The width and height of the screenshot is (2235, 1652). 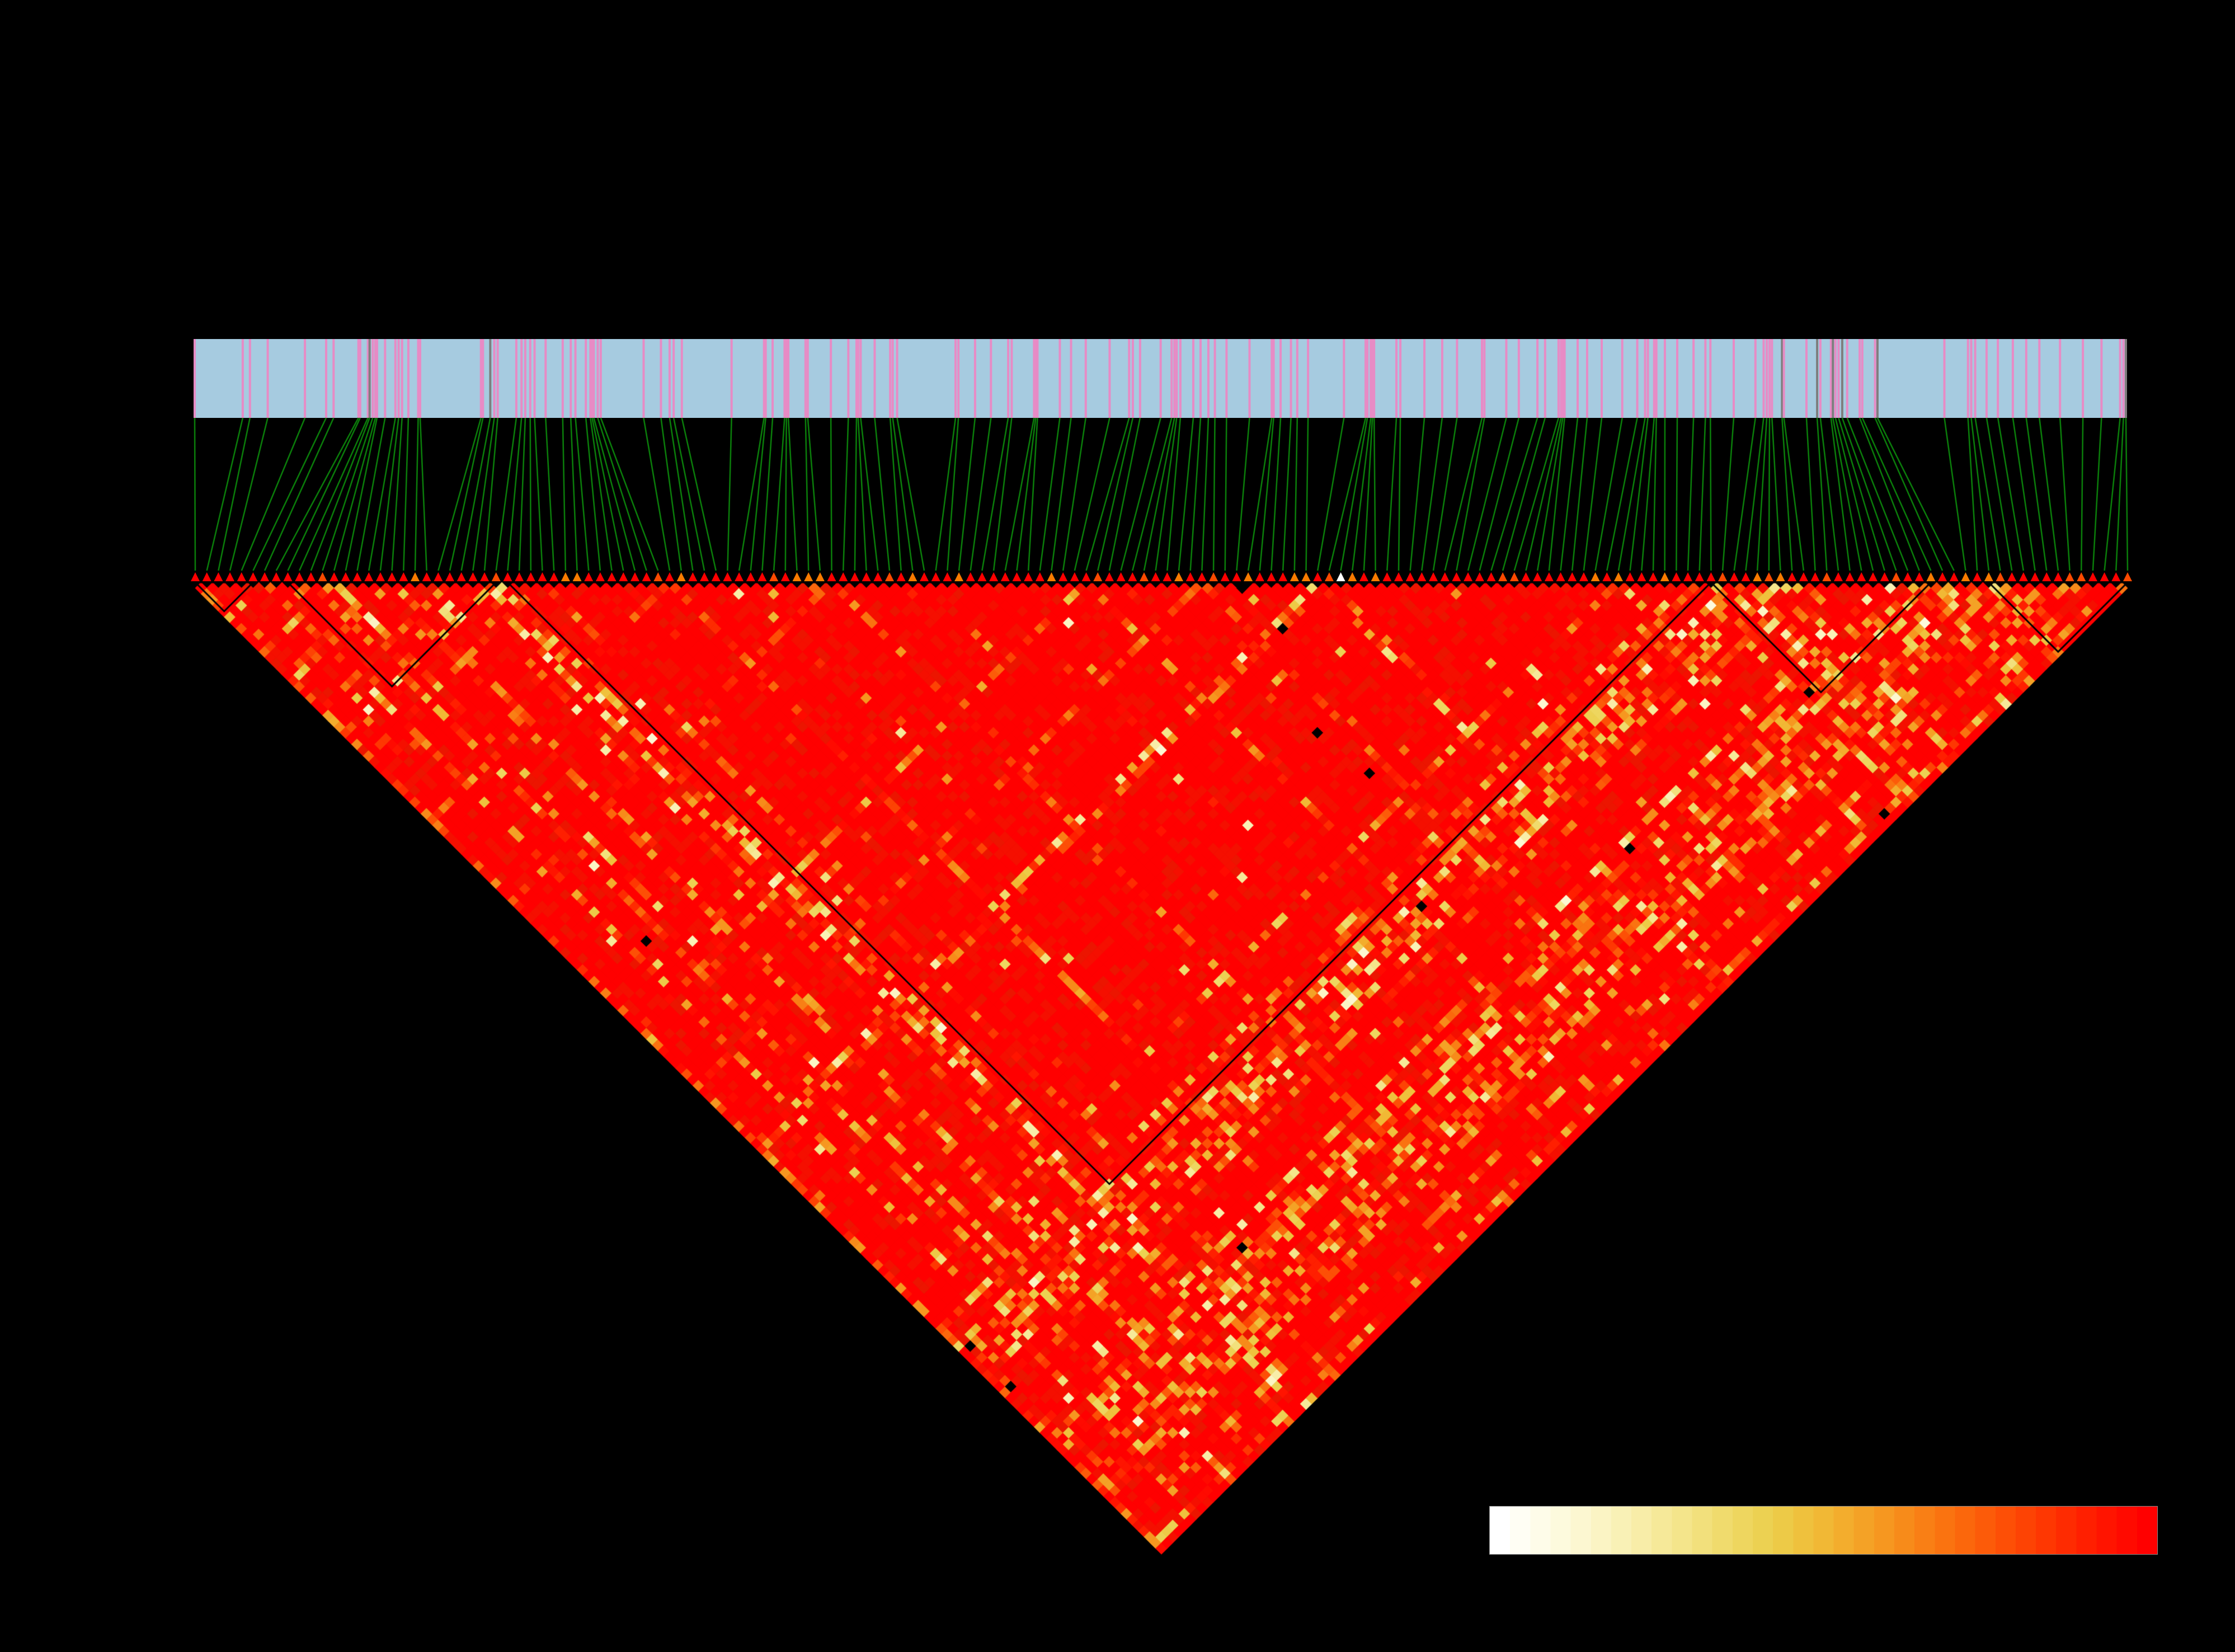 I want to click on genomic-position-bar, so click(x=1160, y=379).